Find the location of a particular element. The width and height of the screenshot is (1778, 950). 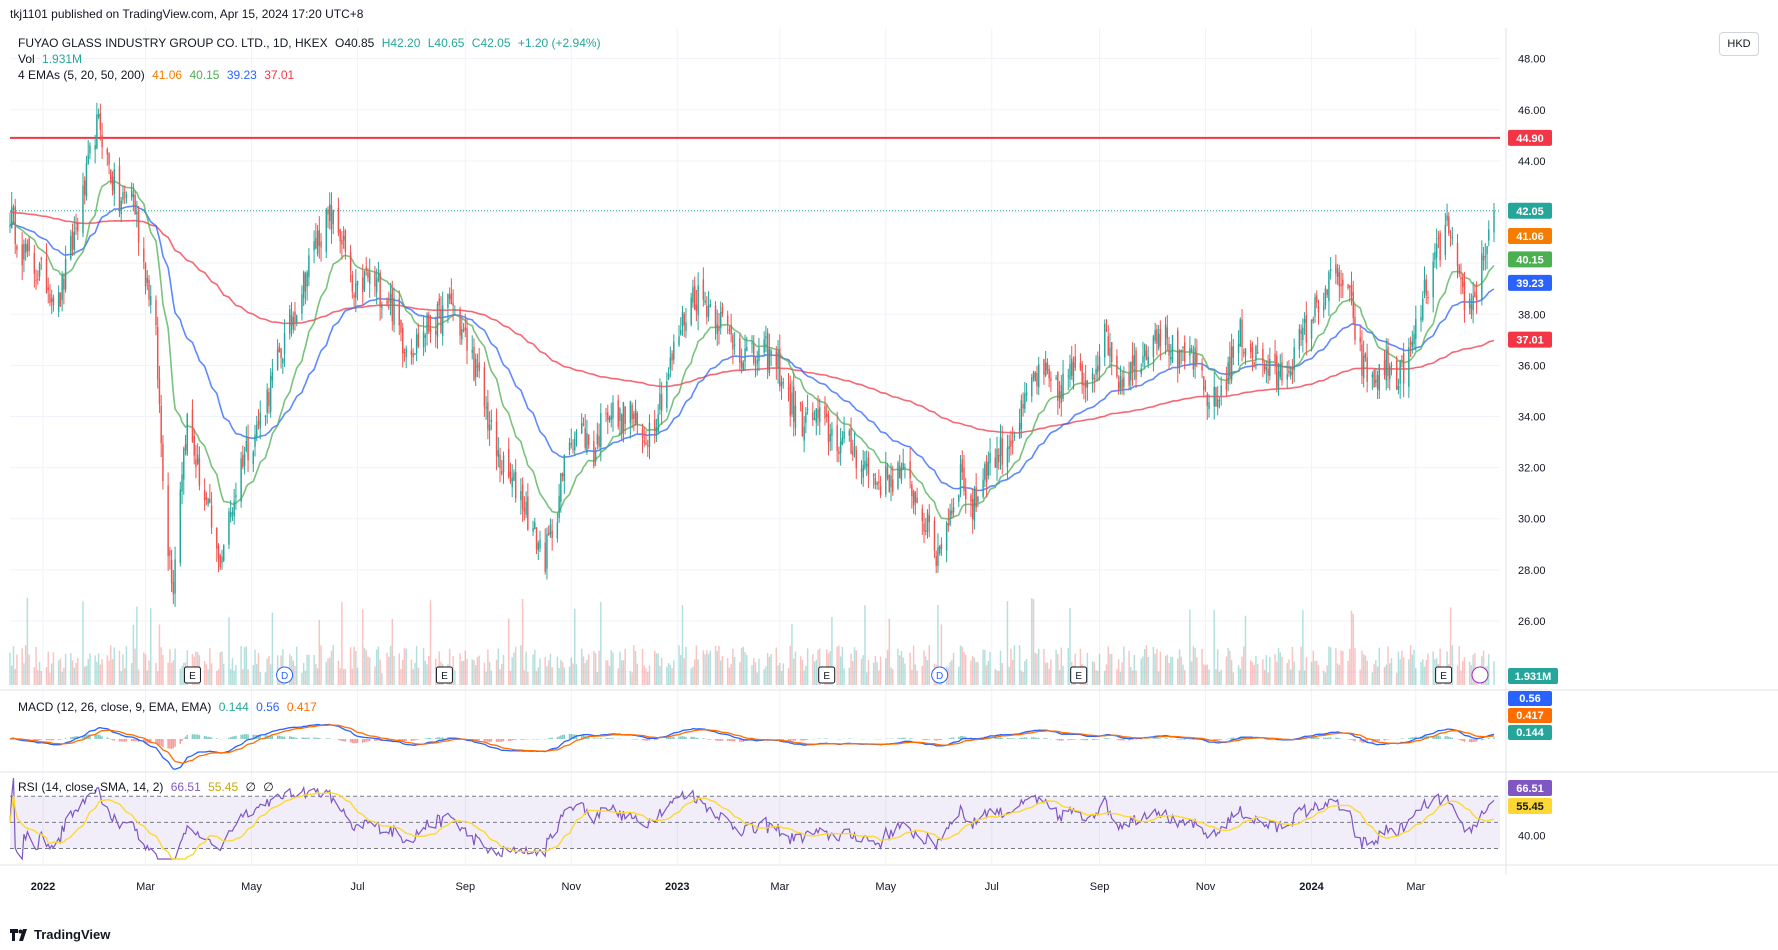

currency-button: HKD is located at coordinates (1739, 44).